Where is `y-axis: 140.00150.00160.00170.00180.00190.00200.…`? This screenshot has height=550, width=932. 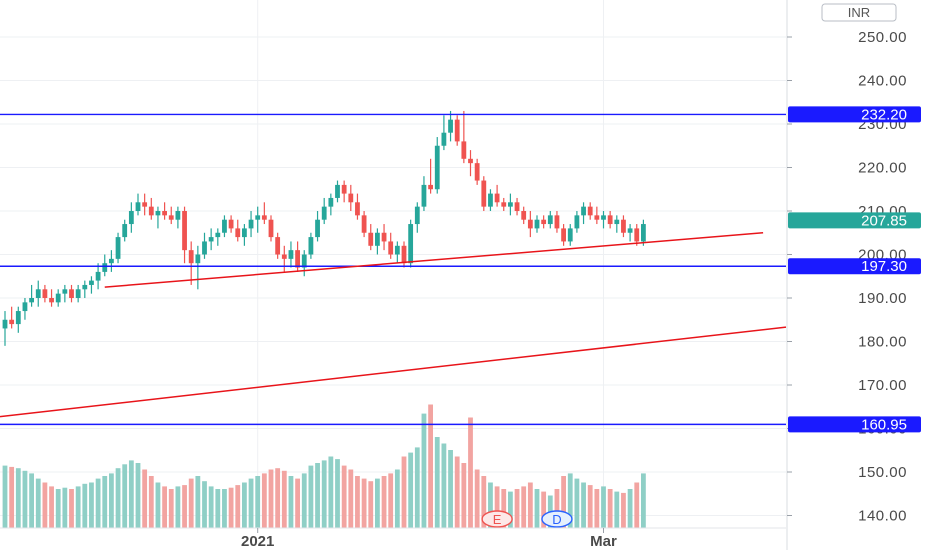
y-axis: 140.00150.00160.00170.00180.00190.00200.… is located at coordinates (847, 277).